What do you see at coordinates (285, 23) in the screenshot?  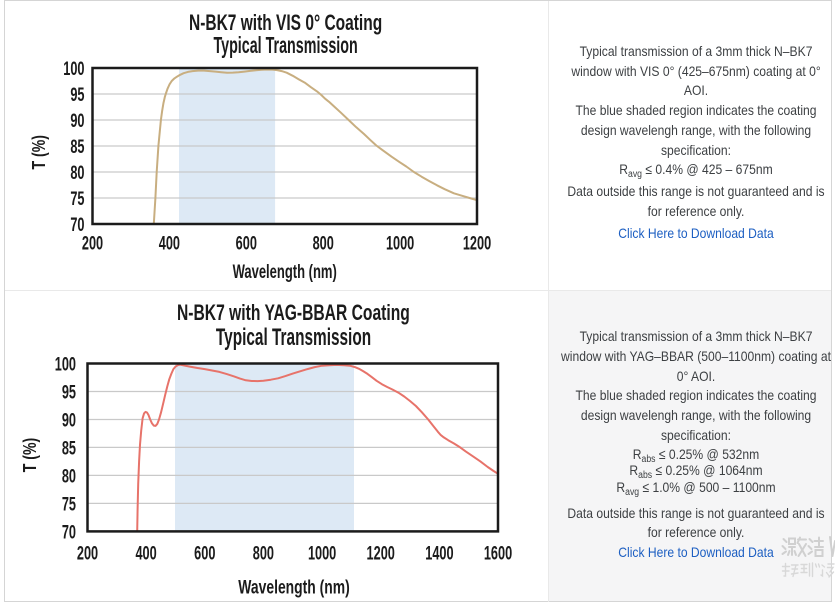 I see `svg-text: N-BK7 with VIS 0° Coating` at bounding box center [285, 23].